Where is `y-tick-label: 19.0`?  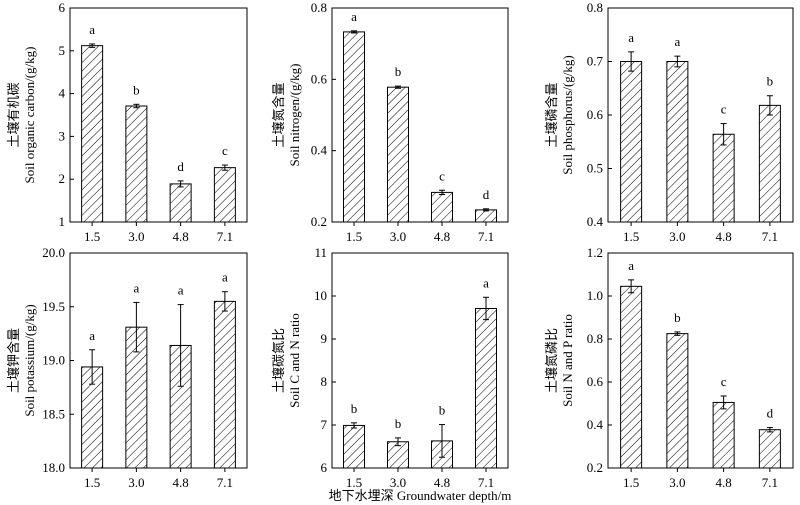
y-tick-label: 19.0 is located at coordinates (53, 360).